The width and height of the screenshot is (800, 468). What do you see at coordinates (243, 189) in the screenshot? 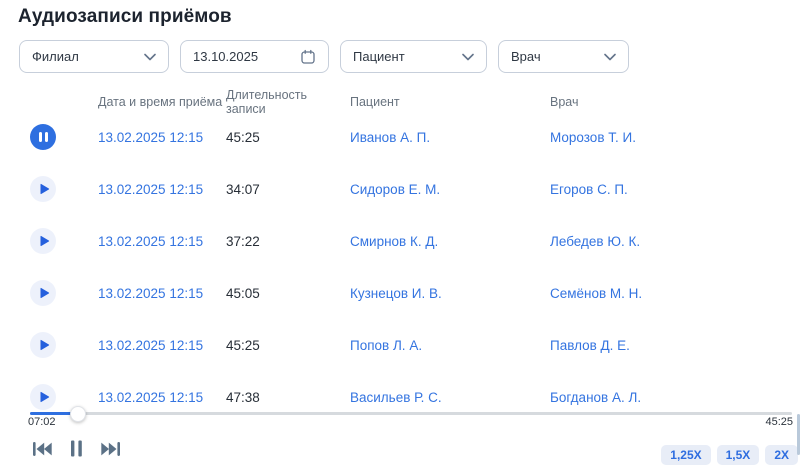
I see `recording-duration: 34:07` at bounding box center [243, 189].